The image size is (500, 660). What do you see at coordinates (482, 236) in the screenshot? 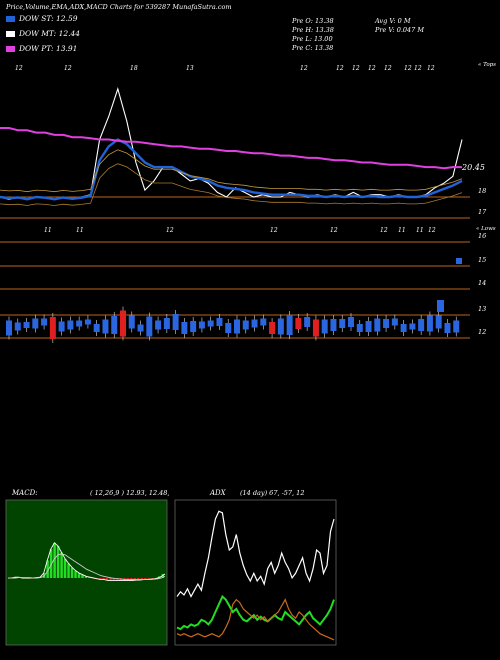
I see `level-label: 16` at bounding box center [482, 236].